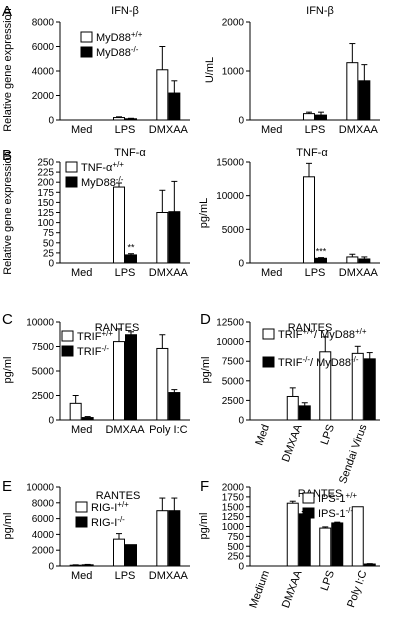 This screenshot has width=404, height=631. I want to click on legend-text: TNF-α, so click(97, 168).